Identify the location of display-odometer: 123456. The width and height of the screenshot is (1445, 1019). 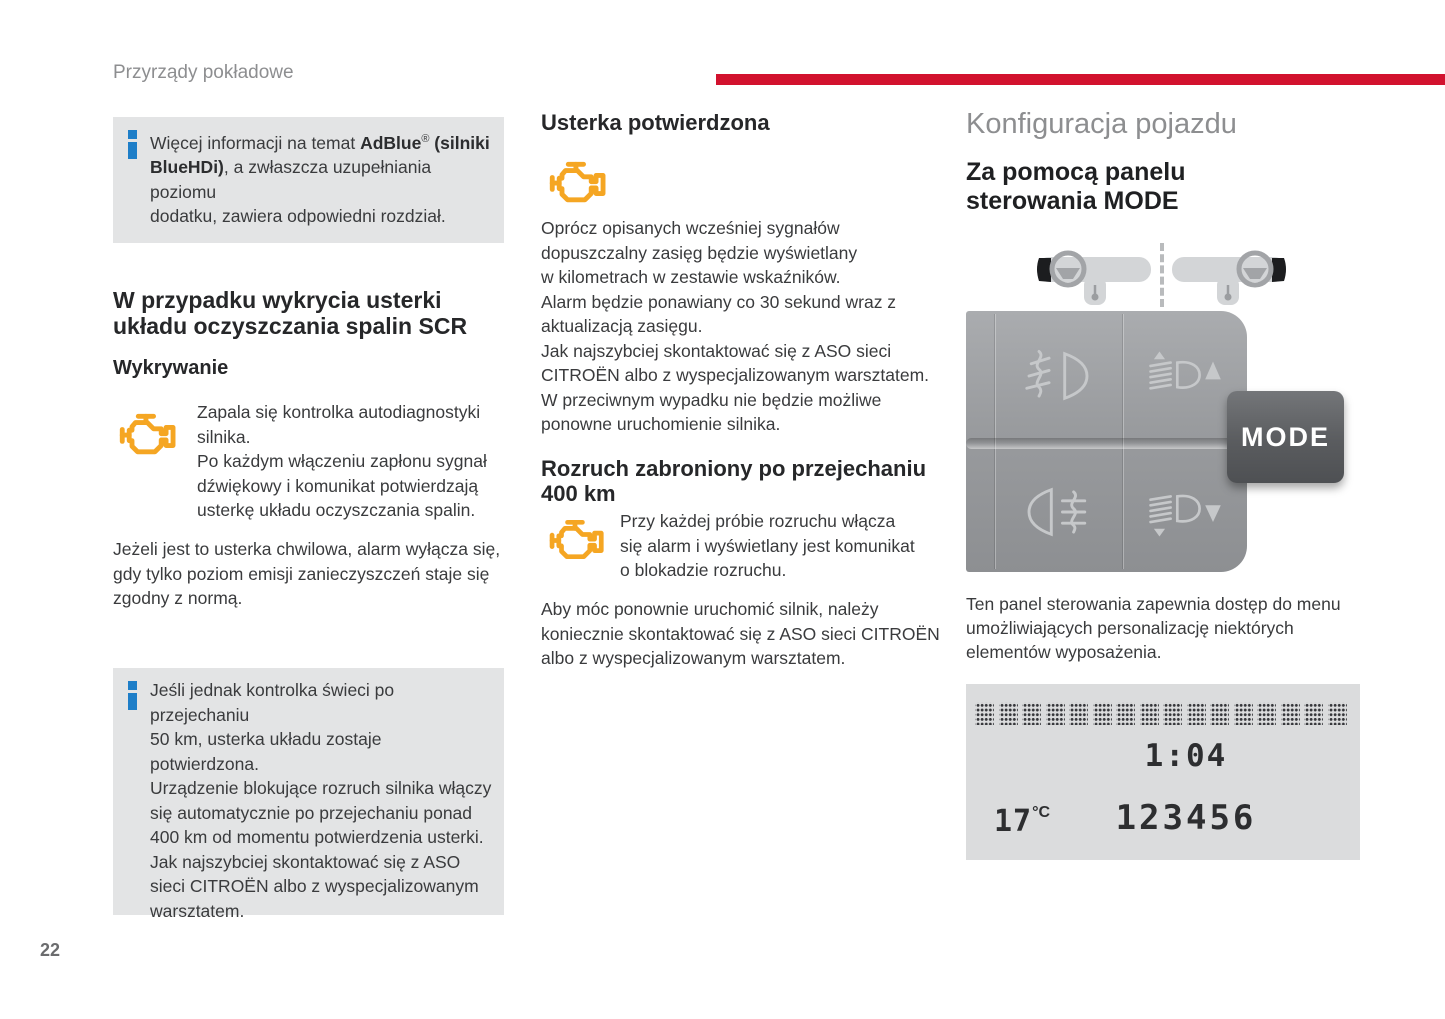
(1186, 818).